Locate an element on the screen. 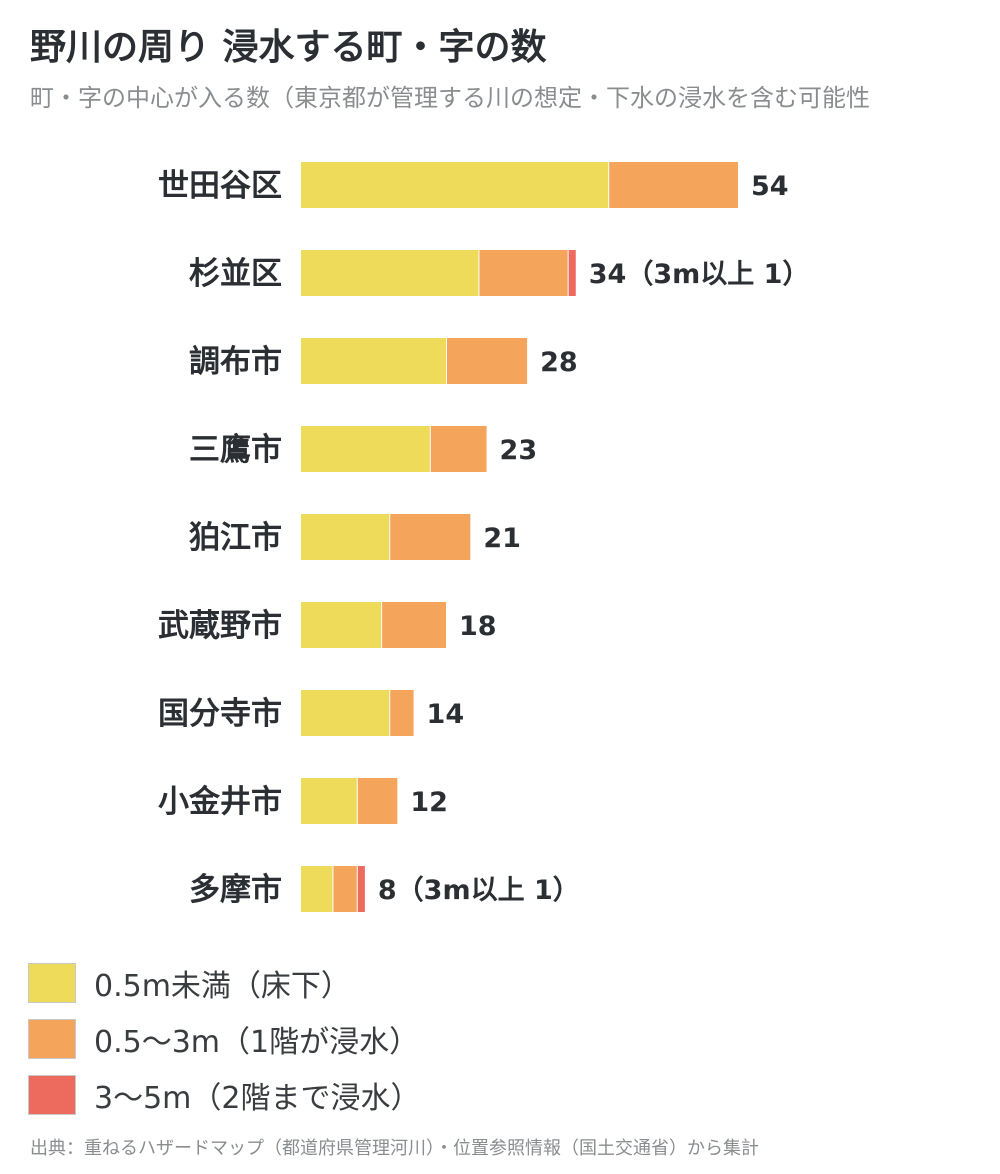 This screenshot has width=1000, height=1174. category-label: 三鷹市 is located at coordinates (235, 450).